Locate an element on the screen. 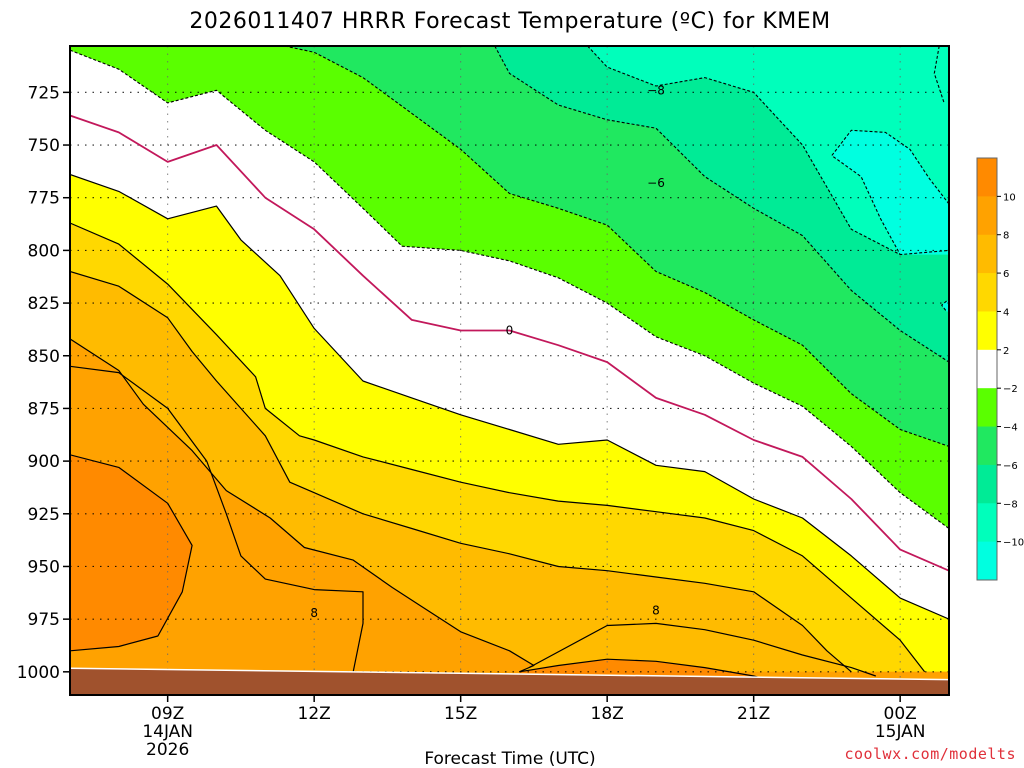  y-tick-label: 750 is located at coordinates (44, 146).